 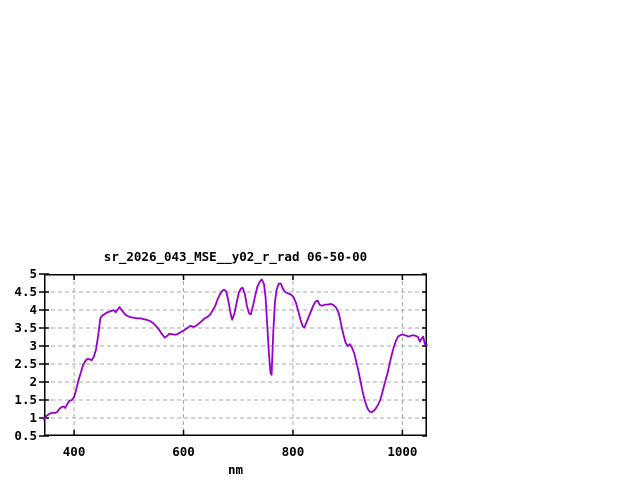 I want to click on y-tick-label-1.5: 1.5, so click(x=25, y=399).